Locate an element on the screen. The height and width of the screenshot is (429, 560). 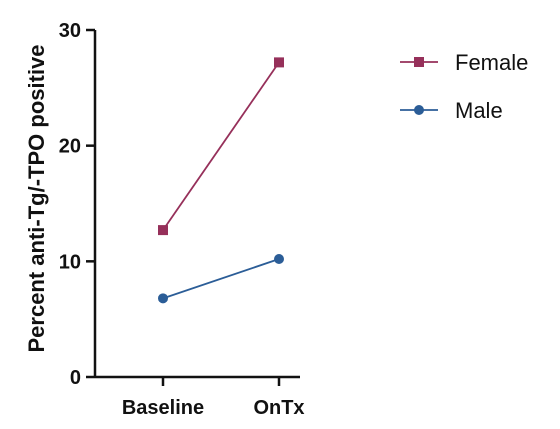
y-tick-label: 30 is located at coordinates (70, 31).